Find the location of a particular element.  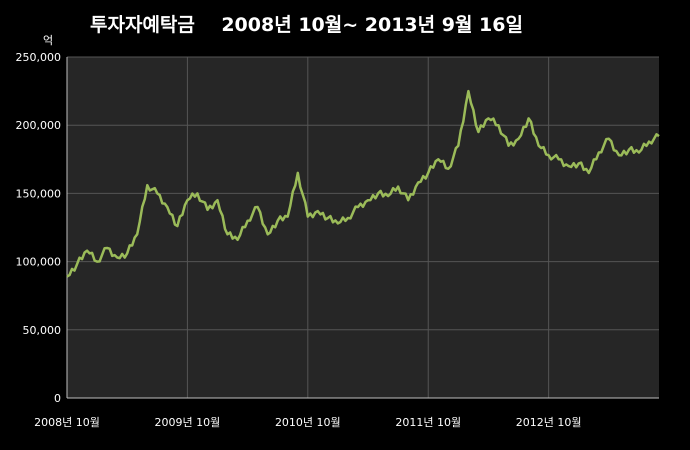

y-tick-label: 100,000 is located at coordinates (39, 262).